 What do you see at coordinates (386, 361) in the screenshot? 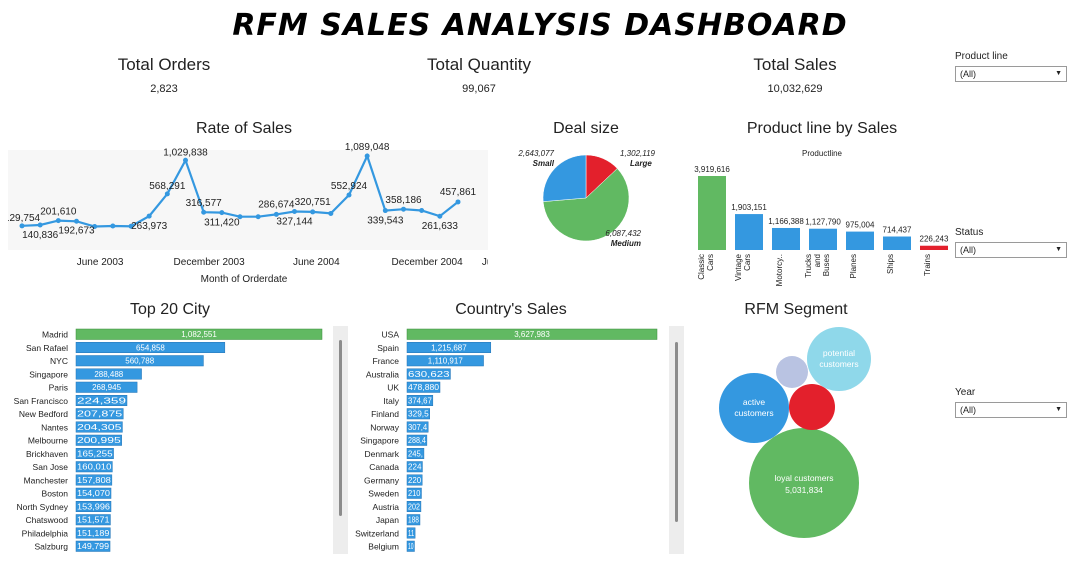
I see `country-label: France` at bounding box center [386, 361].